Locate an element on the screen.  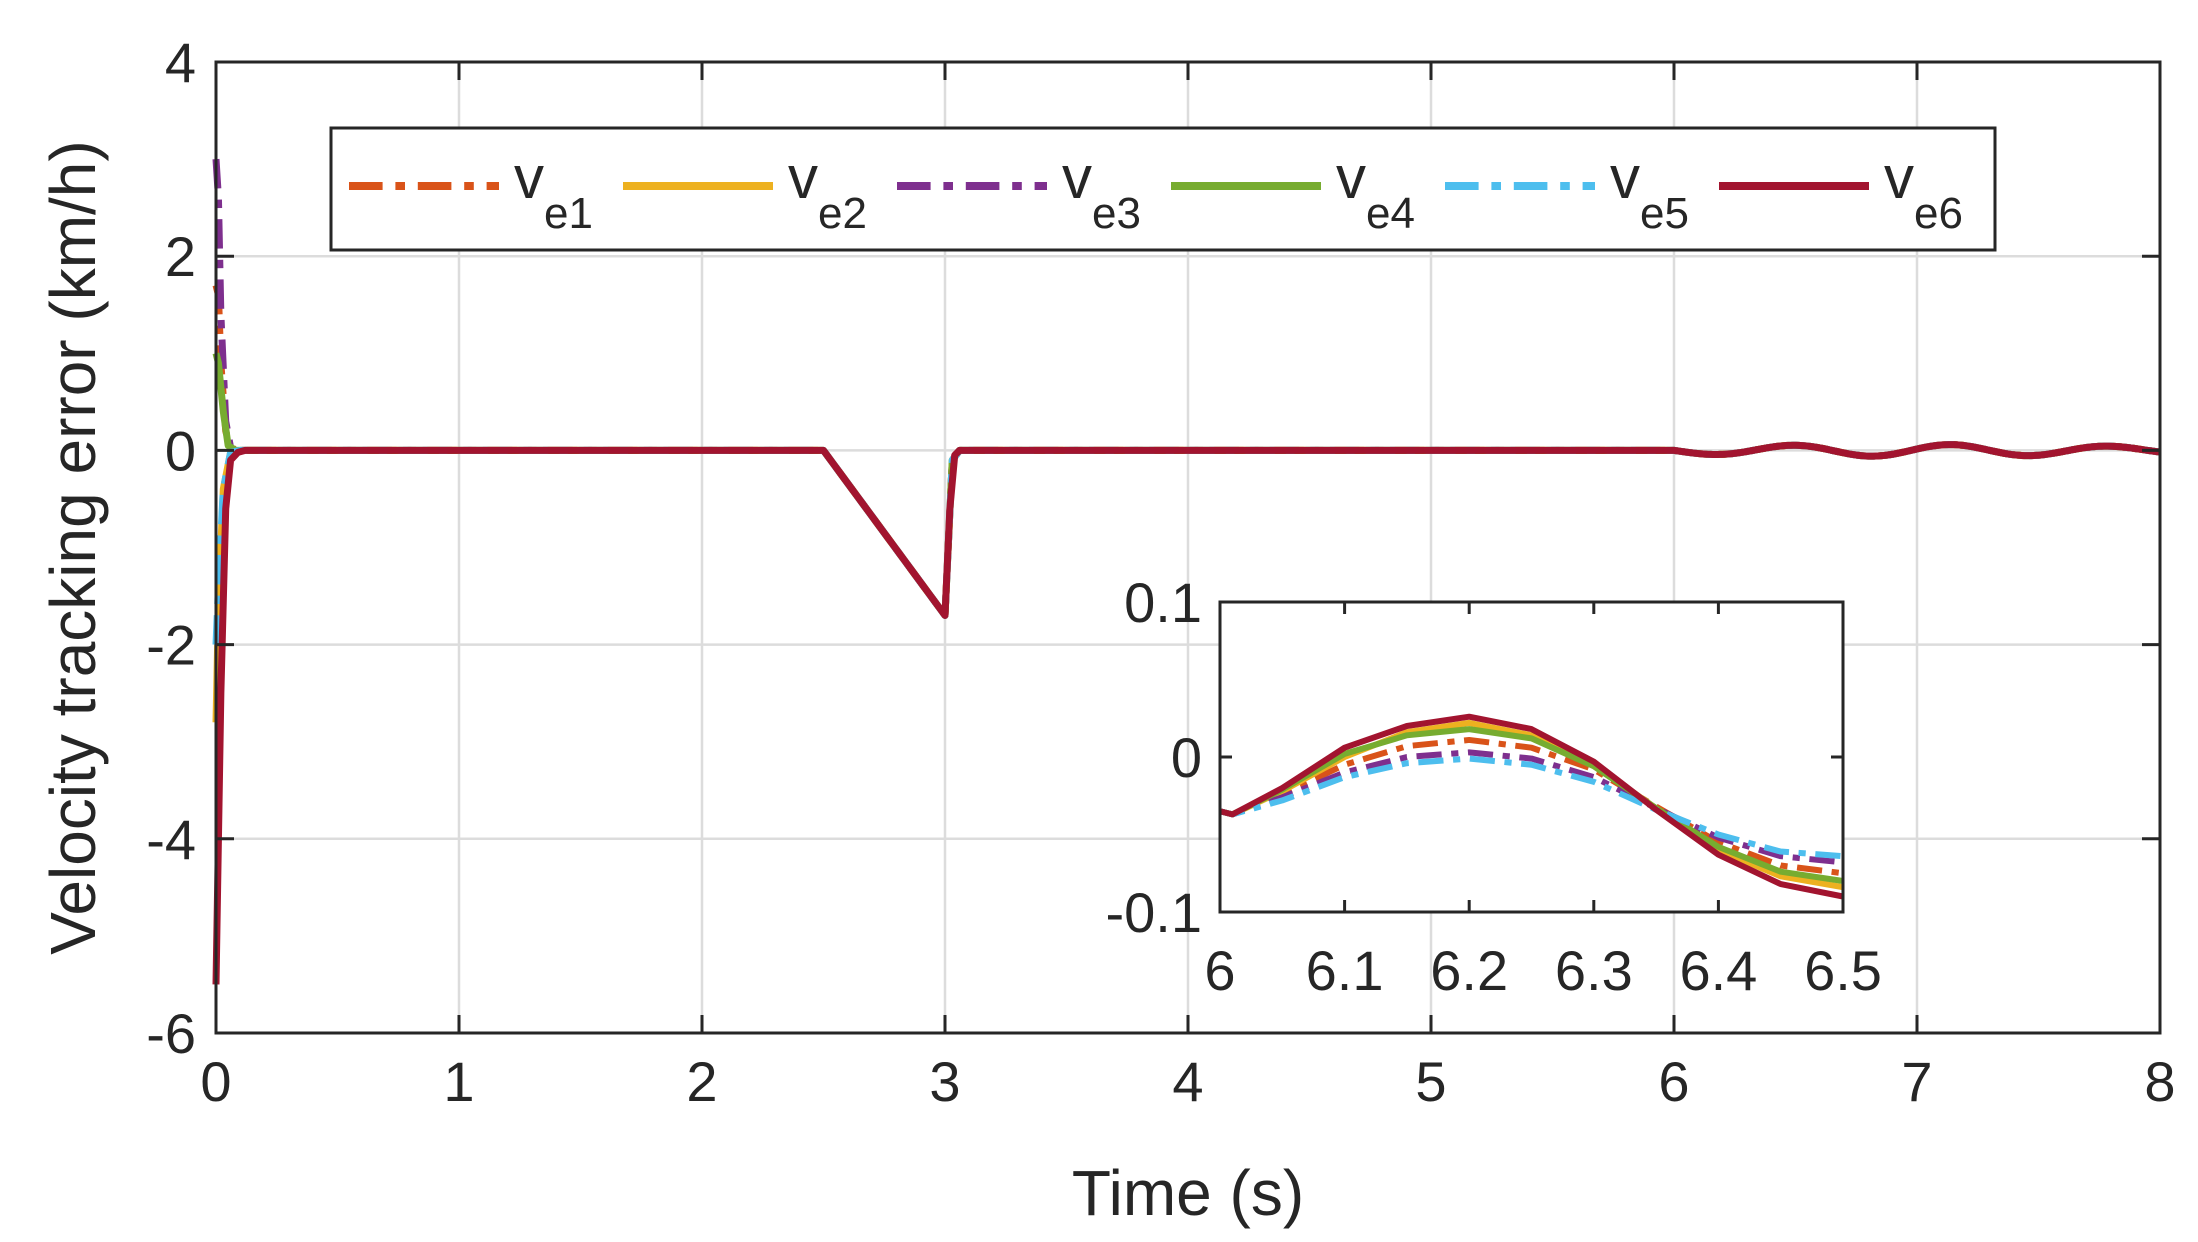
inset-x-tick-label: 6.4 is located at coordinates (1718, 970).